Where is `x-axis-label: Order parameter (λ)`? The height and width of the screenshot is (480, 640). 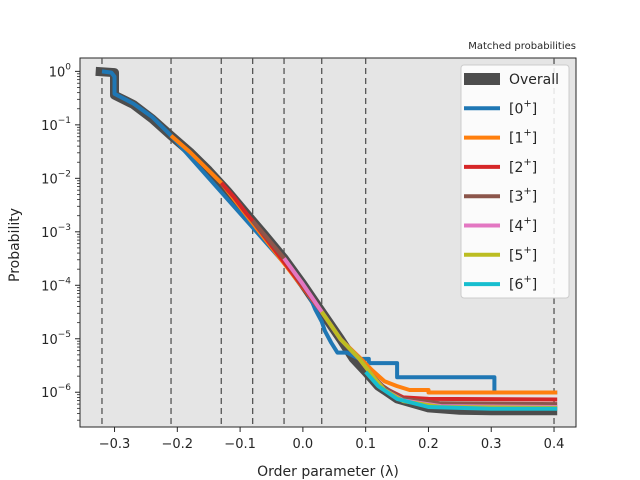 x-axis-label: Order parameter (λ) is located at coordinates (328, 472).